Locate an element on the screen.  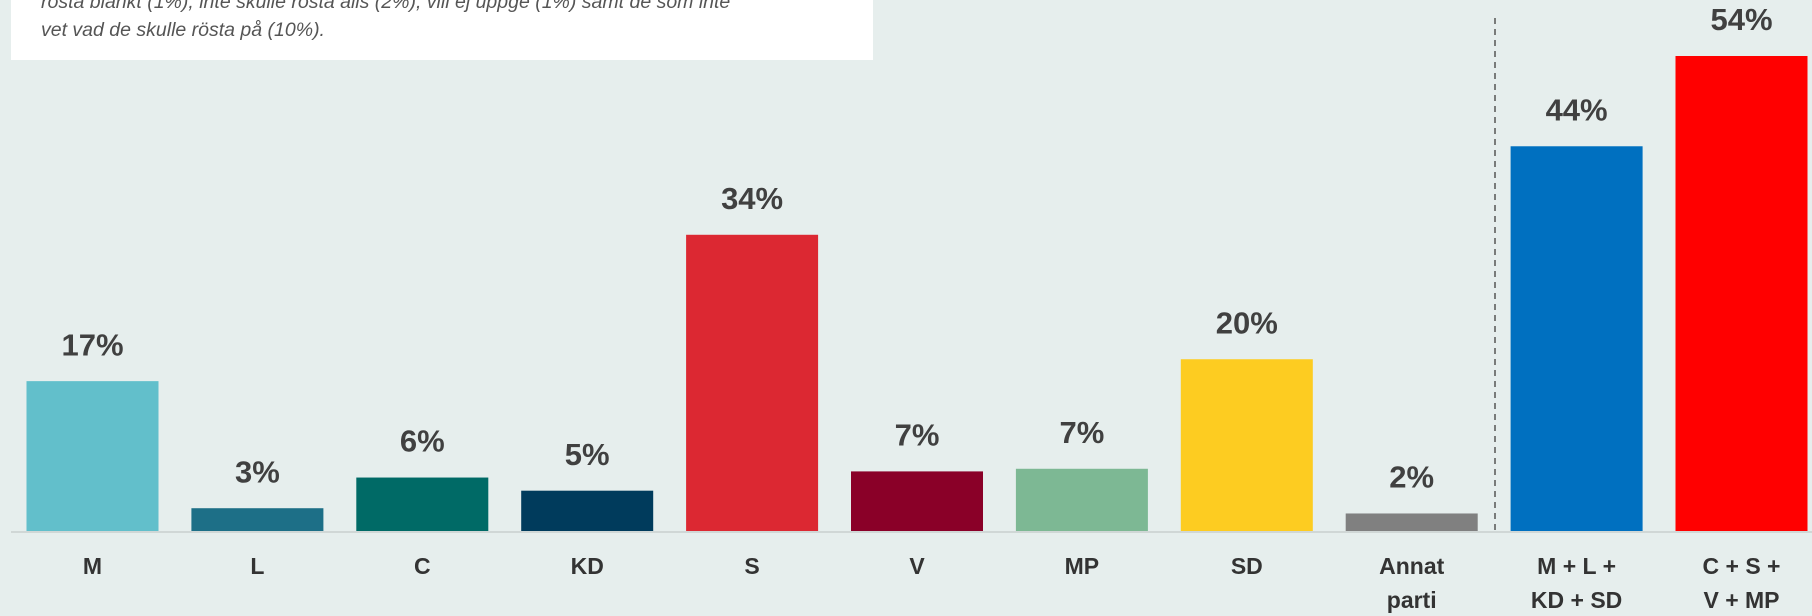
category-label: M is located at coordinates (92, 566).